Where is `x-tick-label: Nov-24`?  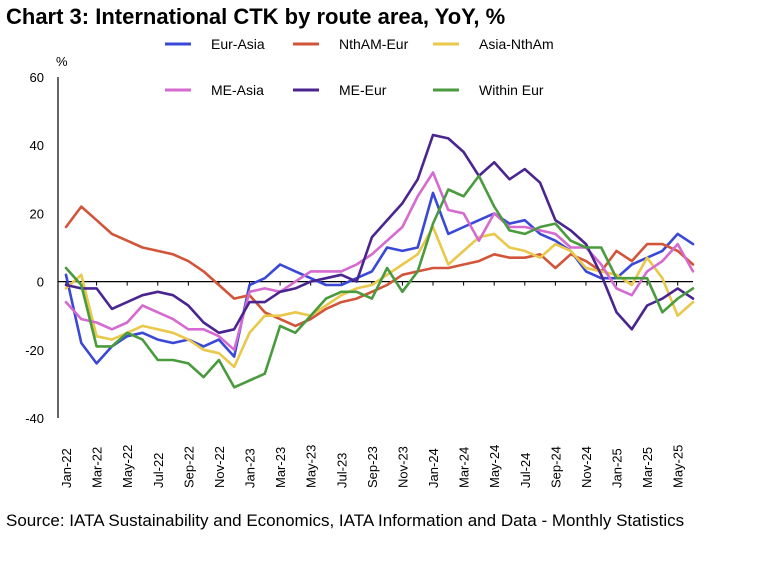 x-tick-label: Nov-24 is located at coordinates (586, 467).